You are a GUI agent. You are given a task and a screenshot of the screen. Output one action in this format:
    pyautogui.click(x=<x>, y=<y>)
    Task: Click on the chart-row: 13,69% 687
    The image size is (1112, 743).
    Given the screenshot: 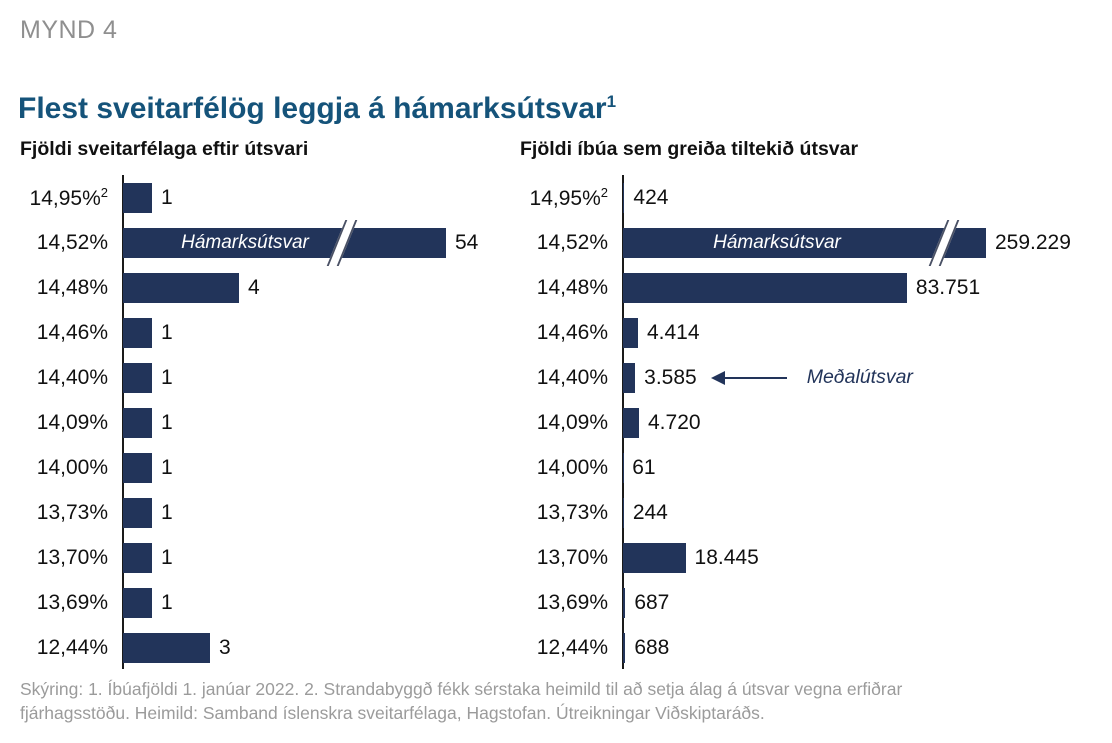 What is the action you would take?
    pyautogui.click(x=806, y=602)
    